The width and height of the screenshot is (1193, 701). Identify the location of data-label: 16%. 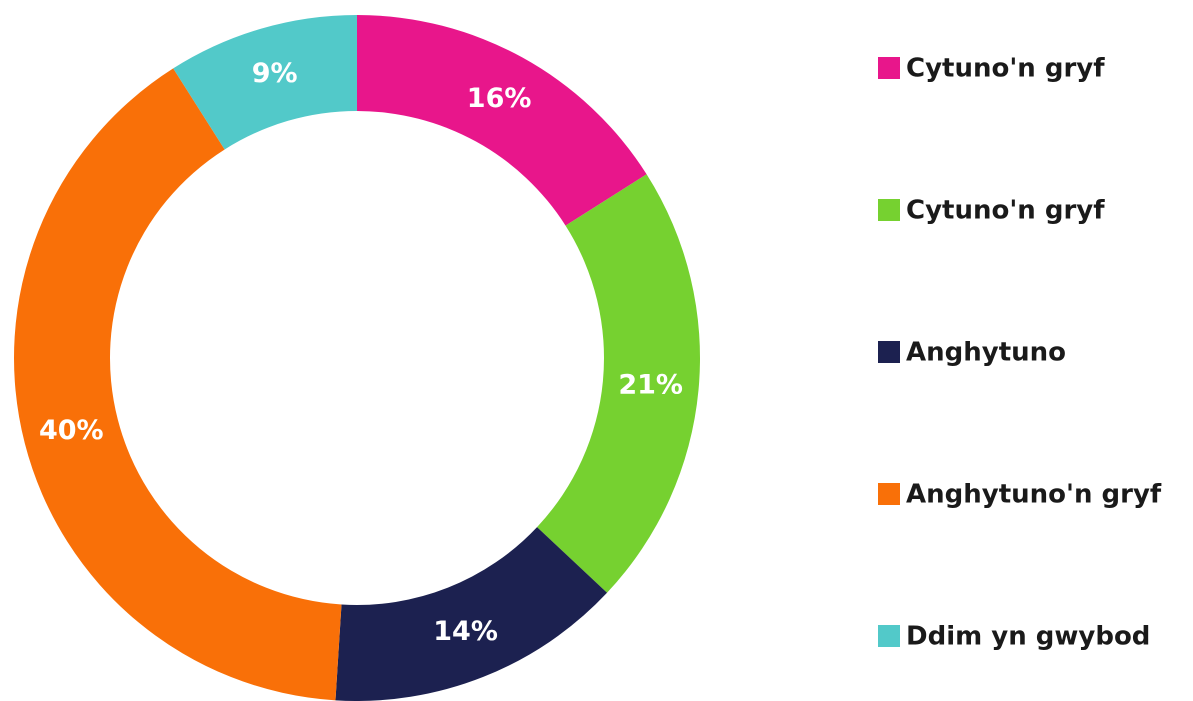
(499, 98).